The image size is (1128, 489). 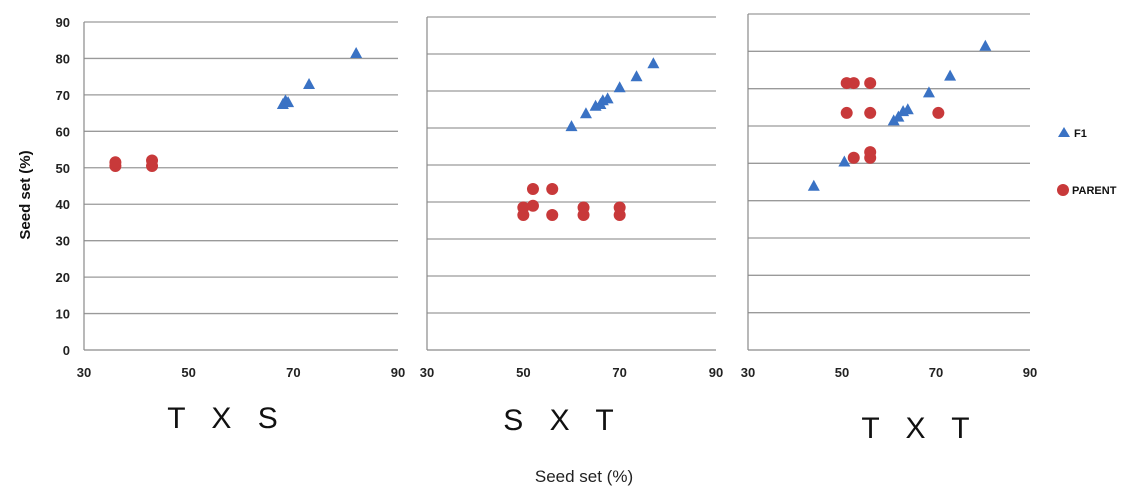 What do you see at coordinates (1072, 133) in the screenshot?
I see `legend-item-f1: F1` at bounding box center [1072, 133].